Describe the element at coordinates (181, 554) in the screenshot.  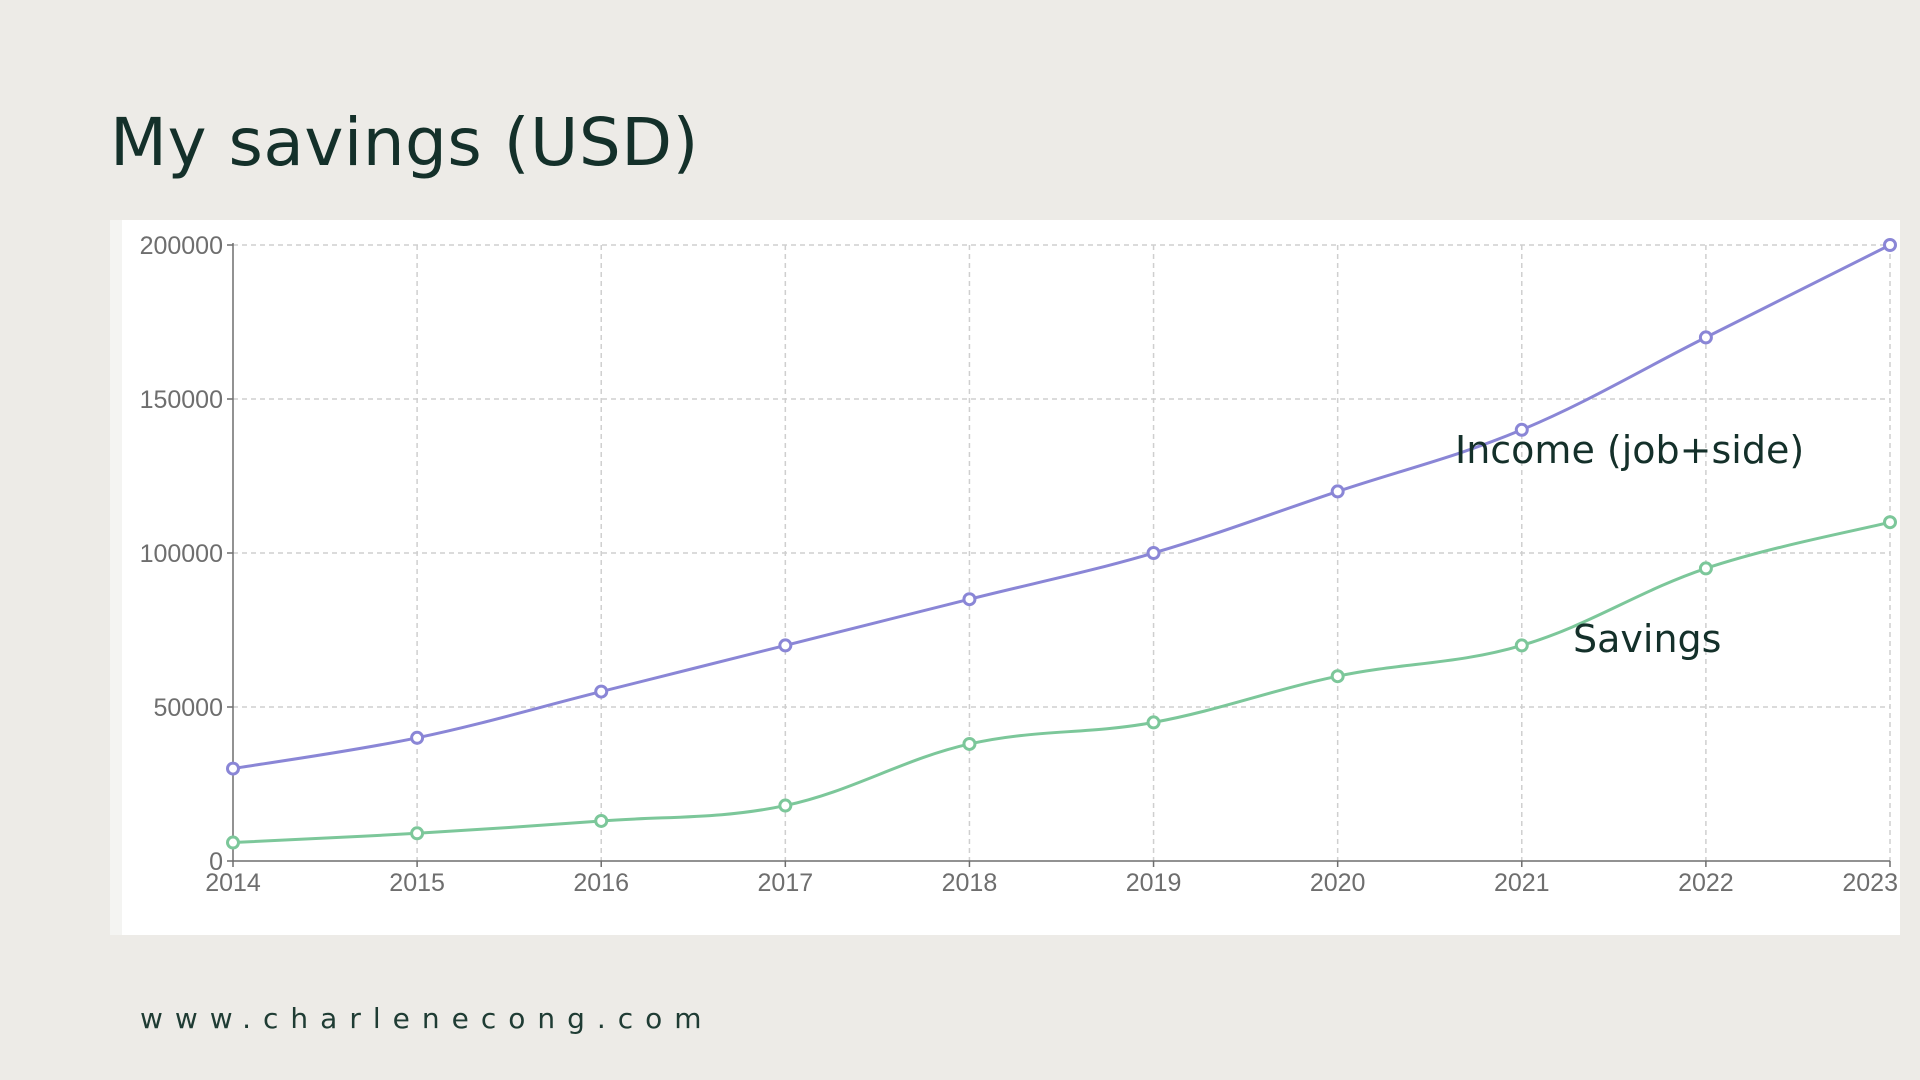
I see `y-tick-label: 100000` at that location.